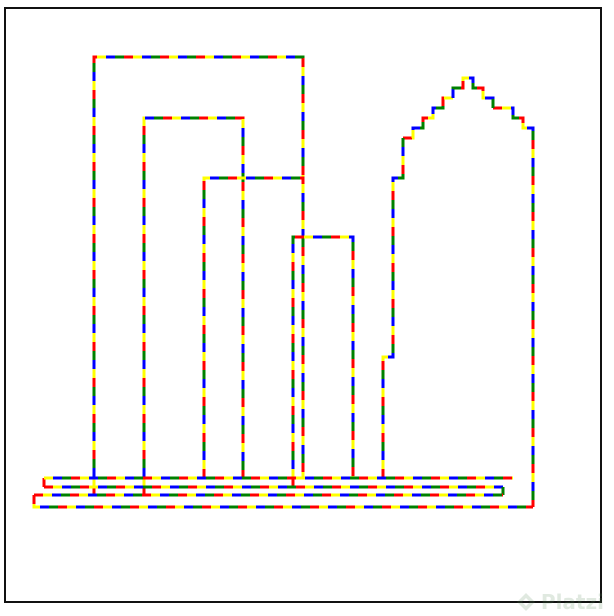  I want to click on fourth-arch-line, so click(323, 361).